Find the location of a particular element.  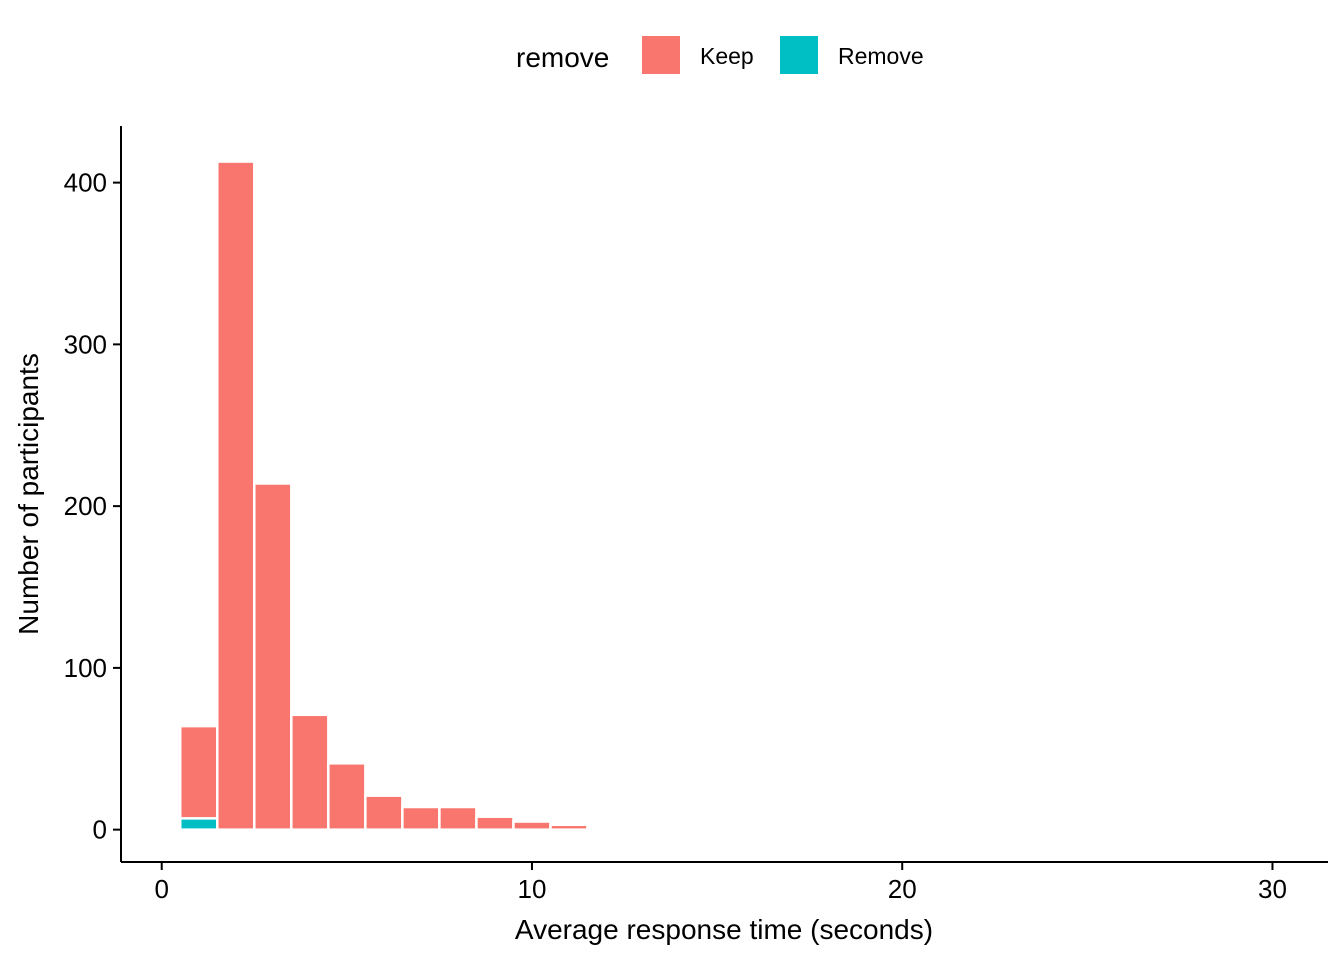

y-axis-ticks: 0 100 200 300 400 is located at coordinates (92, 506).